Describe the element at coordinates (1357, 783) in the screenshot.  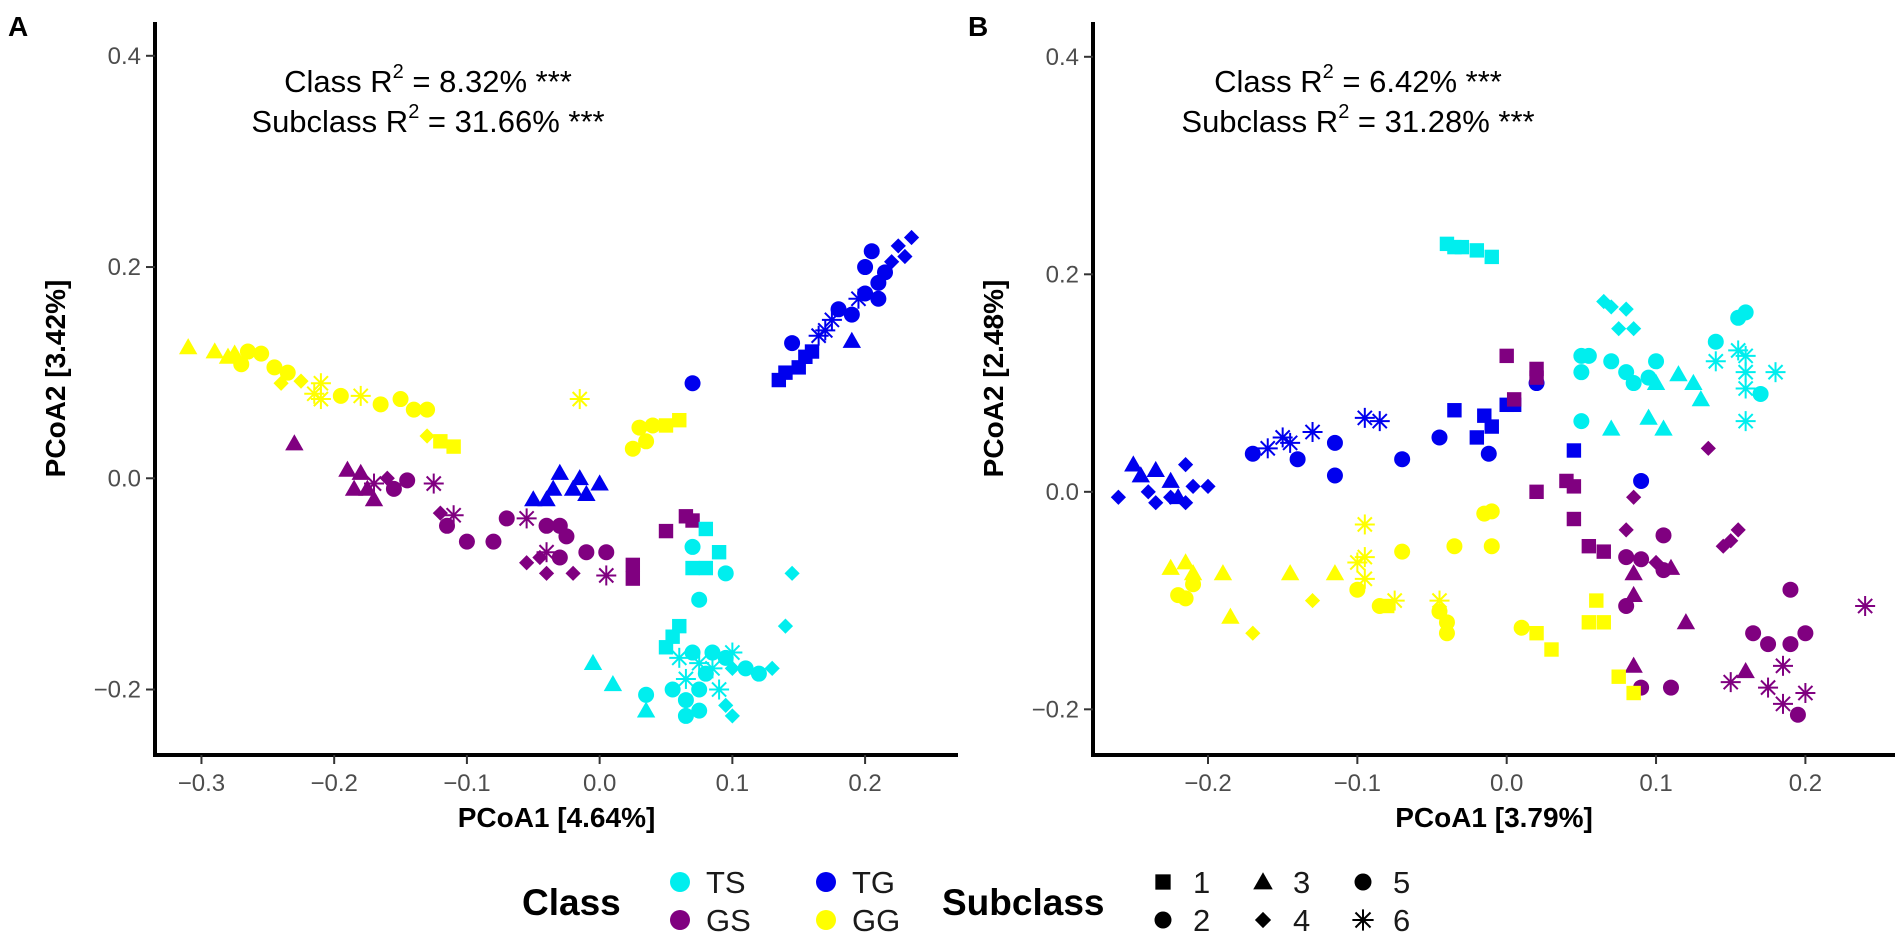
I see `x-tick-label: −0.1` at that location.